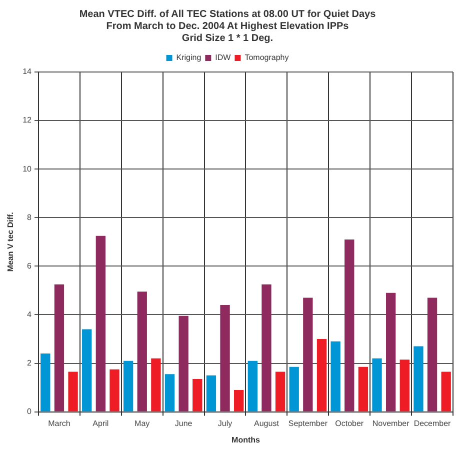 Image resolution: width=457 pixels, height=449 pixels. I want to click on y-tick-label: 2, so click(29, 363).